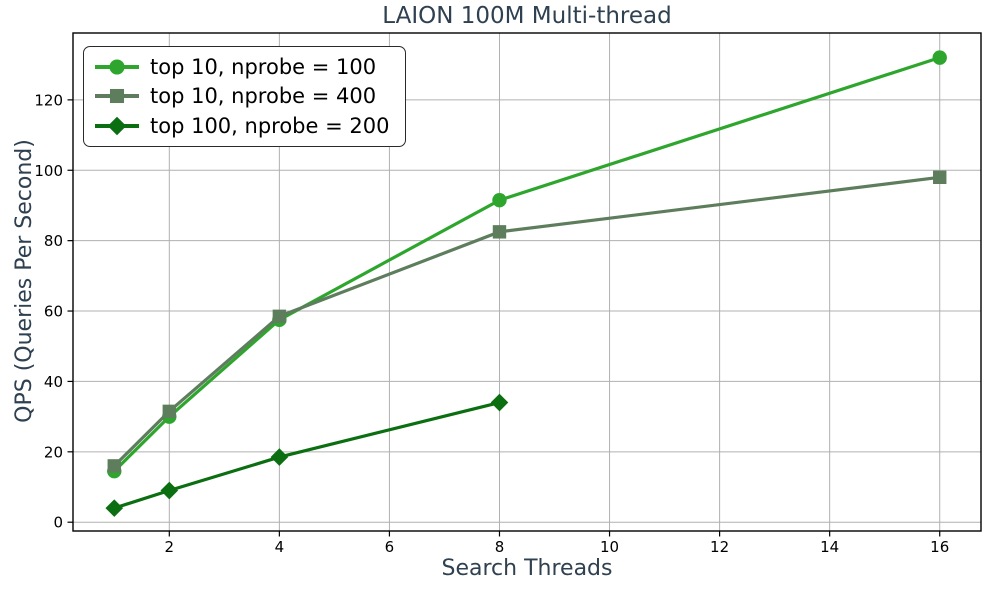 This screenshot has height=590, width=989. I want to click on circle-marker-icon, so click(117, 67).